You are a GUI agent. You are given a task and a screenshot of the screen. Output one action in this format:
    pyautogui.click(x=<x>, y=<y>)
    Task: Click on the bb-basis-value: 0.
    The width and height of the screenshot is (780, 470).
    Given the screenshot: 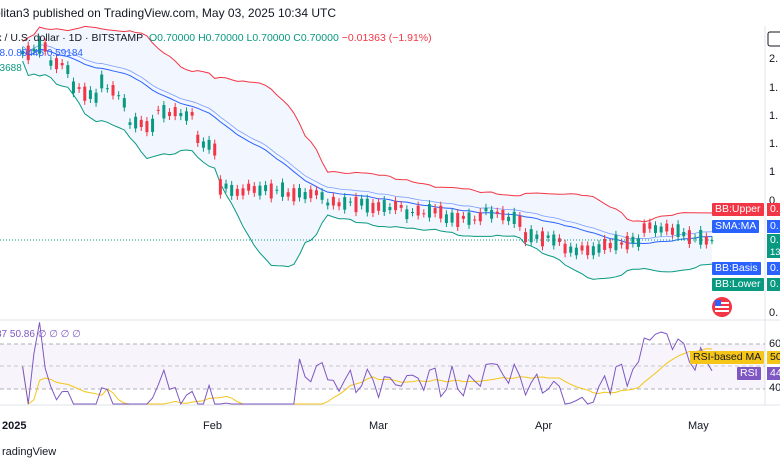 What is the action you would take?
    pyautogui.click(x=773, y=268)
    